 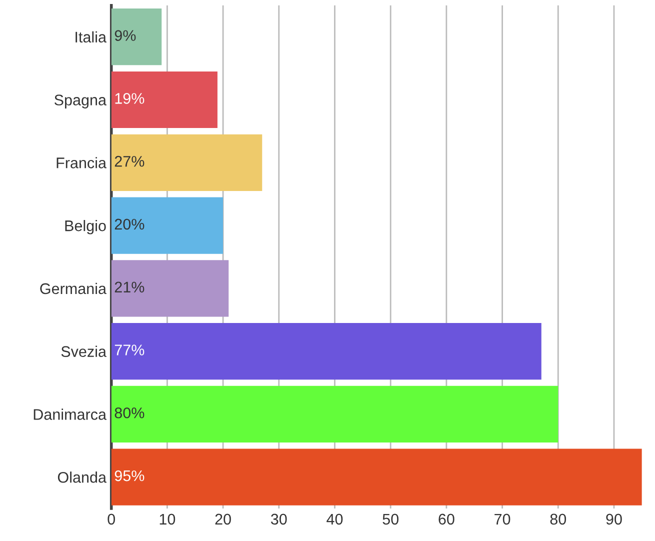 I want to click on y-tick-label: Danimarca, so click(x=70, y=414).